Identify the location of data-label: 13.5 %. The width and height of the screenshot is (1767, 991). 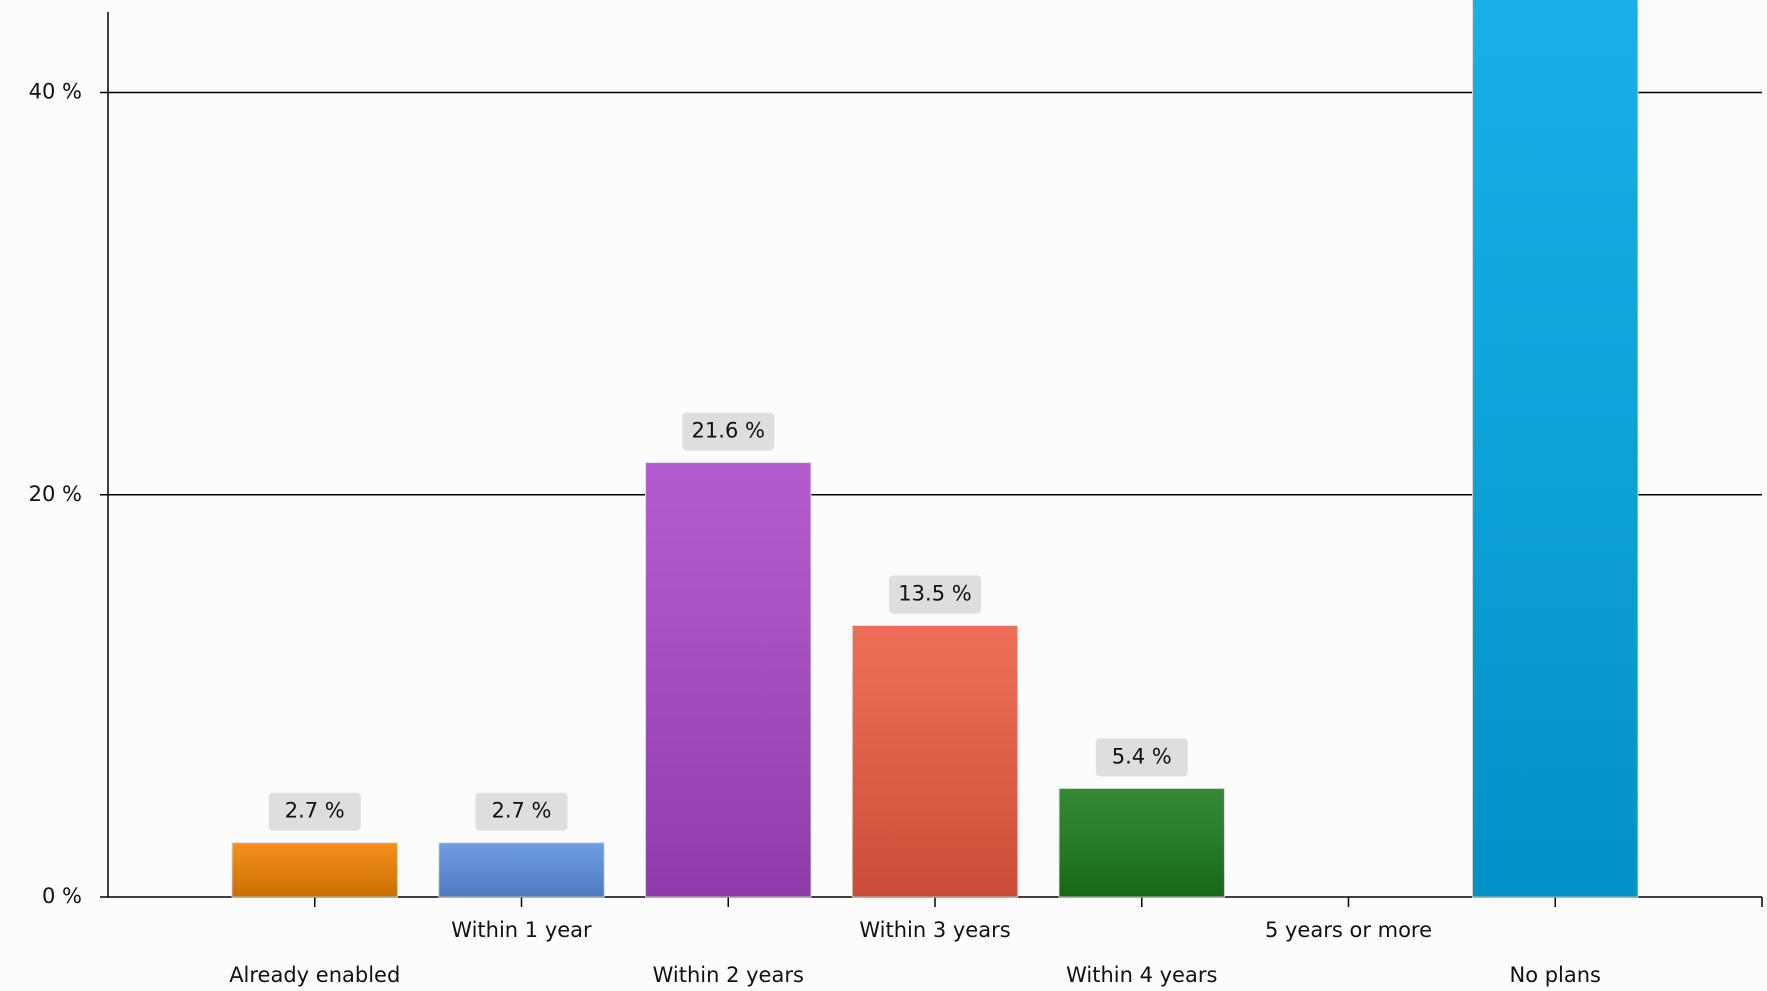
(934, 593).